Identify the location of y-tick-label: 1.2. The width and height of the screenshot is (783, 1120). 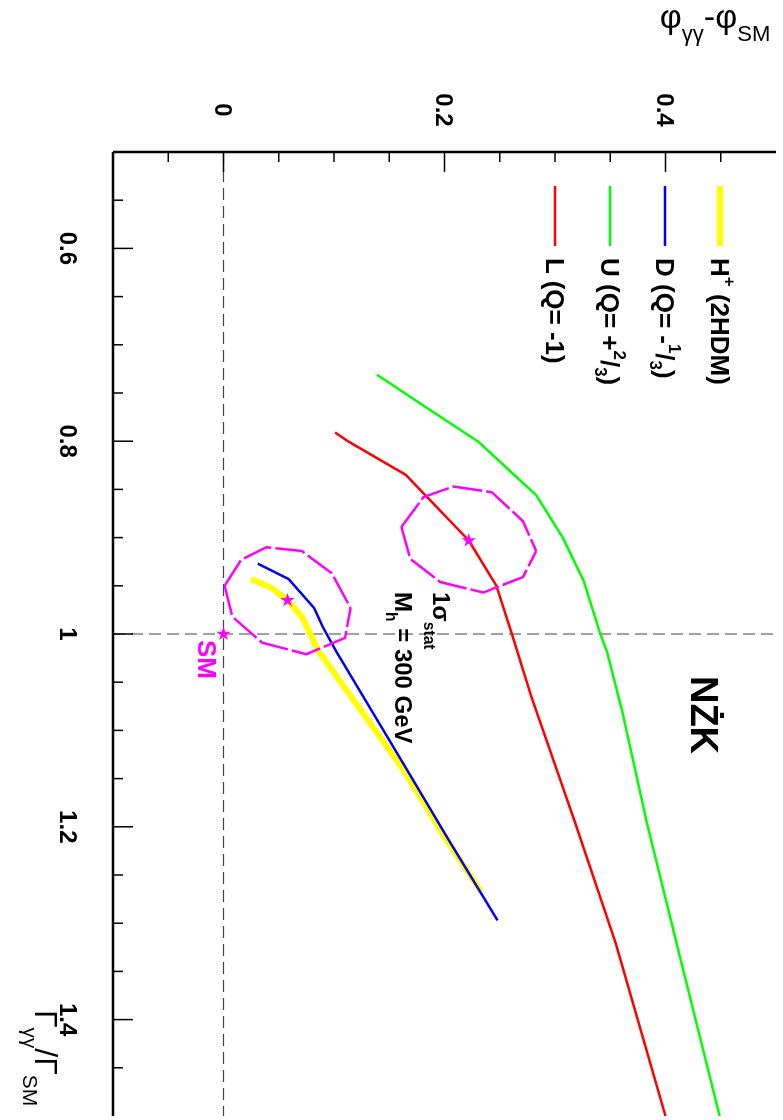
(68, 827).